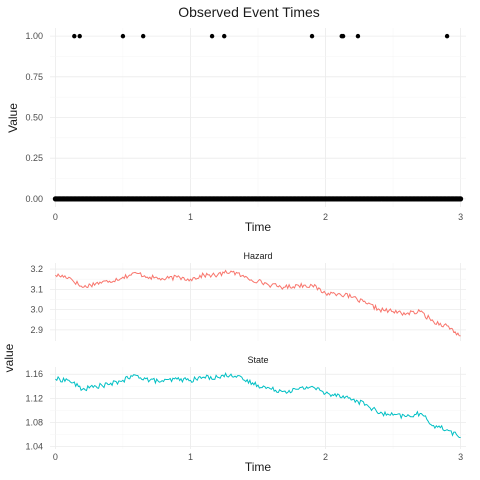  Describe the element at coordinates (36, 330) in the screenshot. I see `facet-y-tick-label: 2.9` at that location.